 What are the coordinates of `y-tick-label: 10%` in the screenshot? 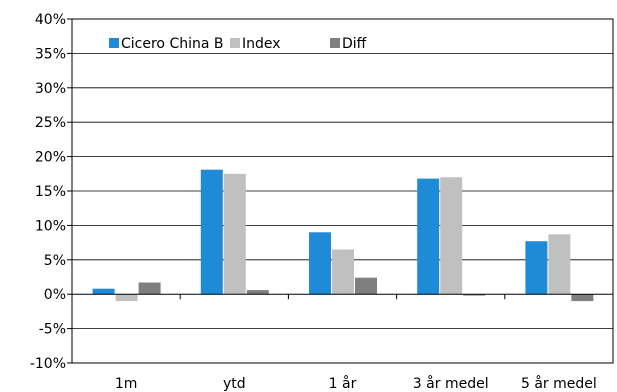 It's located at (50, 226).